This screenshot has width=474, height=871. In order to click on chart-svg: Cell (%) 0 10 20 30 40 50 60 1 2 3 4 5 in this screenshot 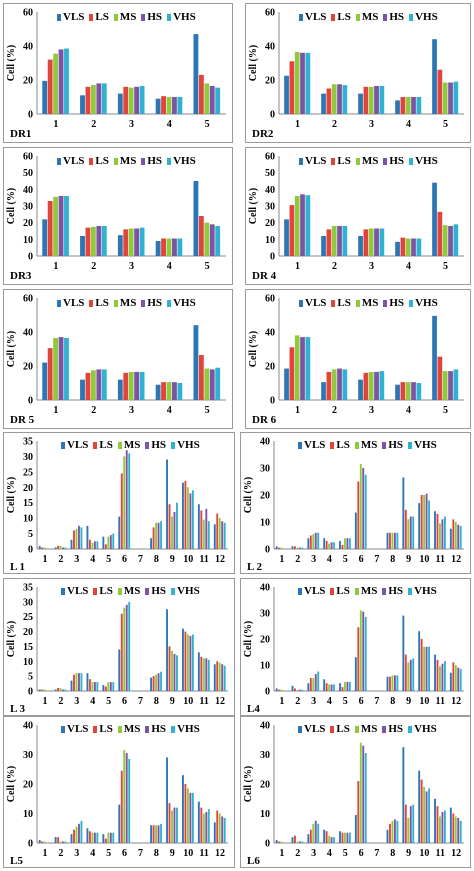, I will do `click(356, 212)`.